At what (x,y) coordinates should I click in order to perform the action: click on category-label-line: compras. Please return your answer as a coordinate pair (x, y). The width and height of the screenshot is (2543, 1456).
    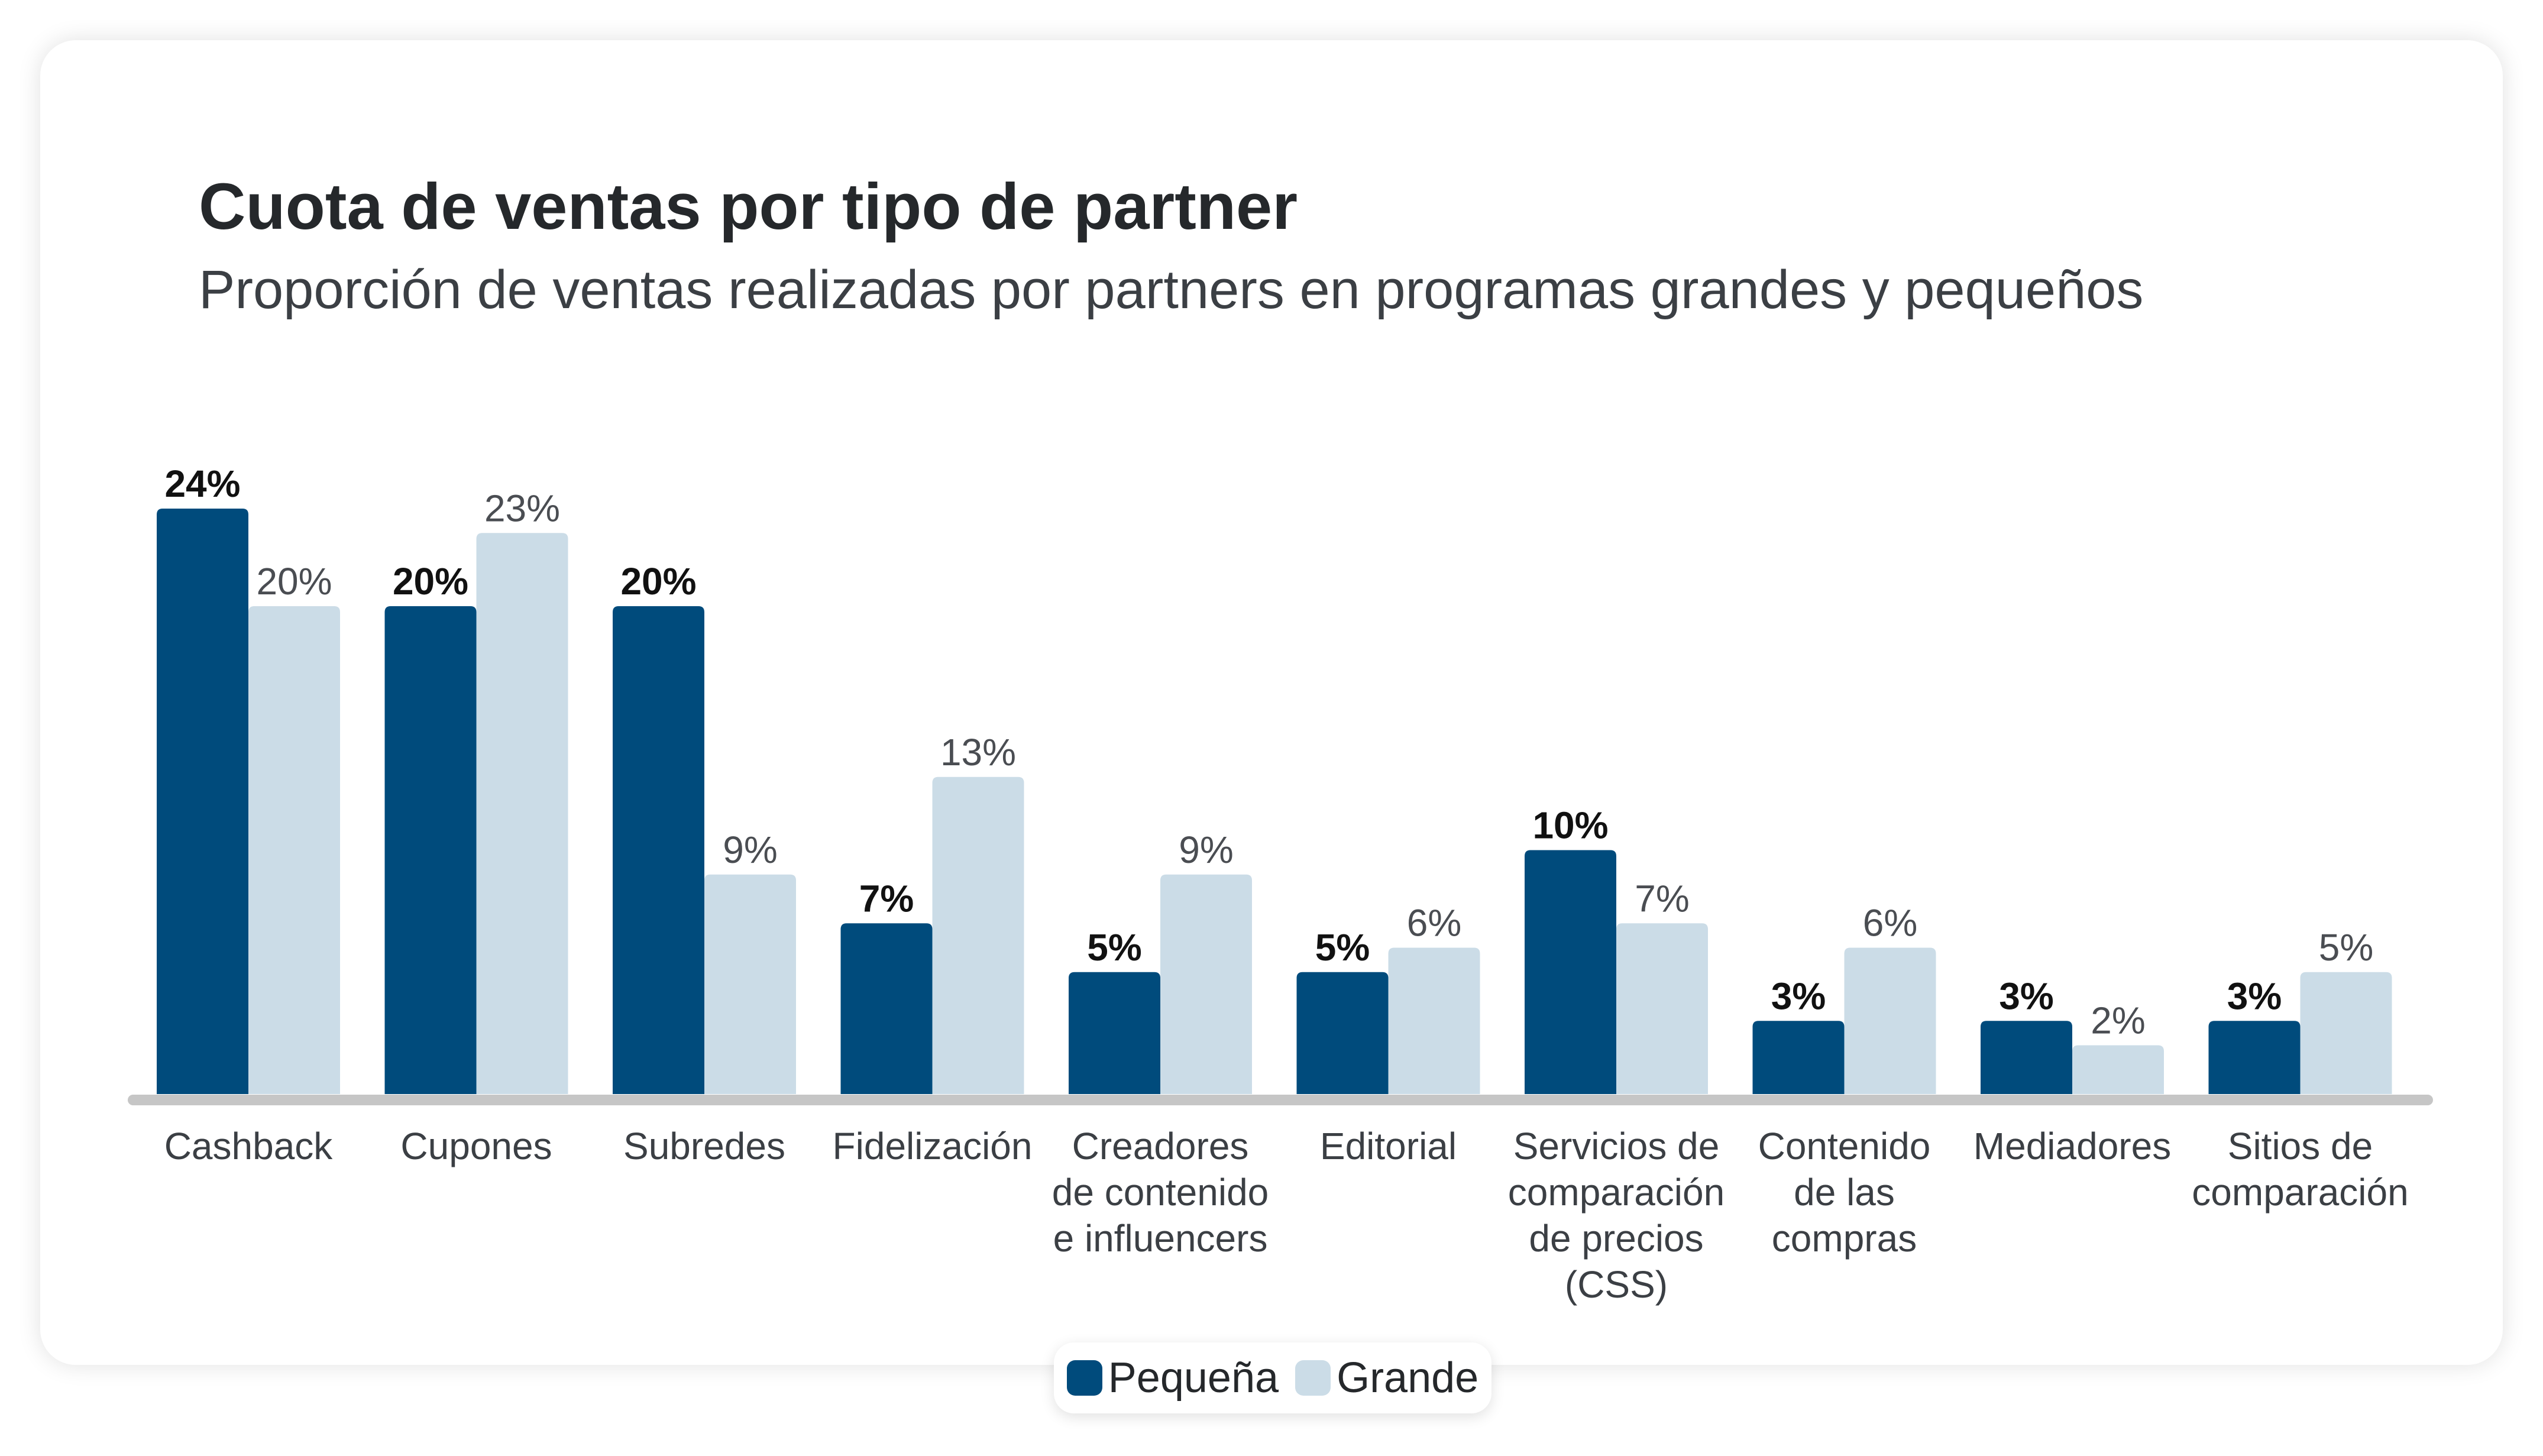
    Looking at the image, I should click on (1845, 1238).